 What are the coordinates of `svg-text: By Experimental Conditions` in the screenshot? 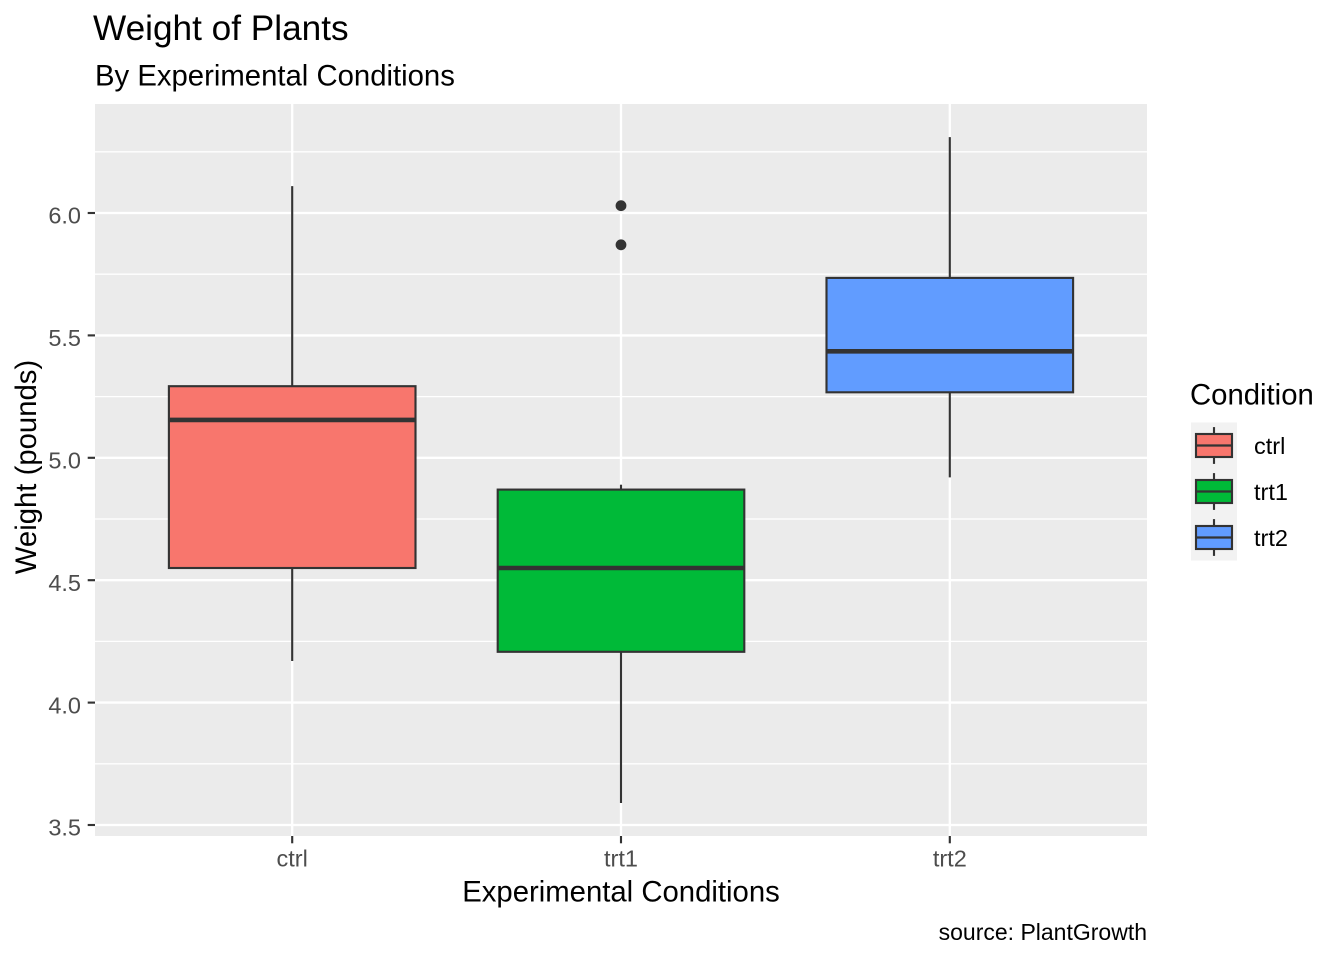 It's located at (275, 76).